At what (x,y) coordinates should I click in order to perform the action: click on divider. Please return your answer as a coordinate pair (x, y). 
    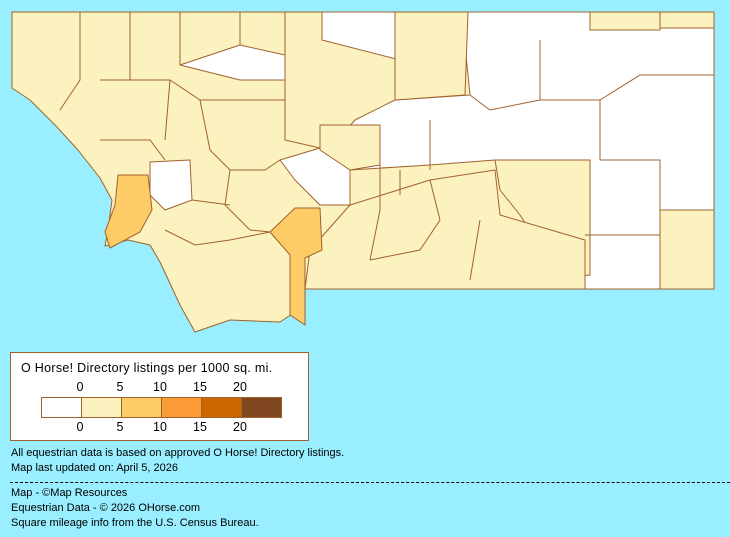
    Looking at the image, I should click on (370, 482).